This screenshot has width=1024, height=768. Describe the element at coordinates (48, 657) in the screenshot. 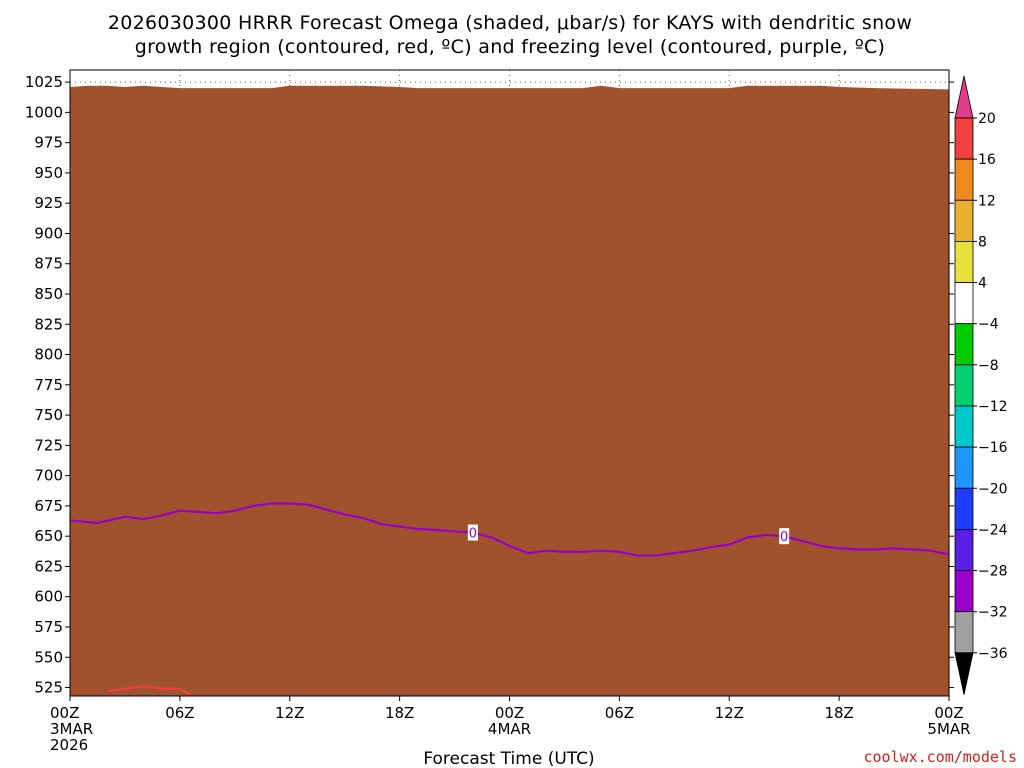

I see `y-tick-label: 550` at that location.